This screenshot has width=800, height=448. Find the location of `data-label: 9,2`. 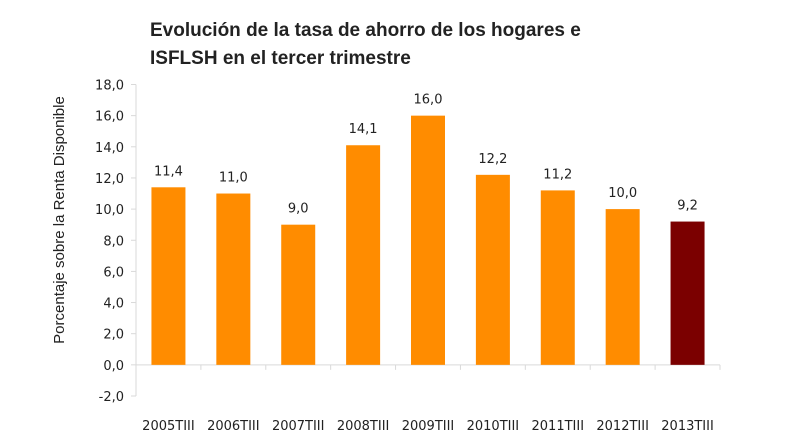

data-label: 9,2 is located at coordinates (687, 206).